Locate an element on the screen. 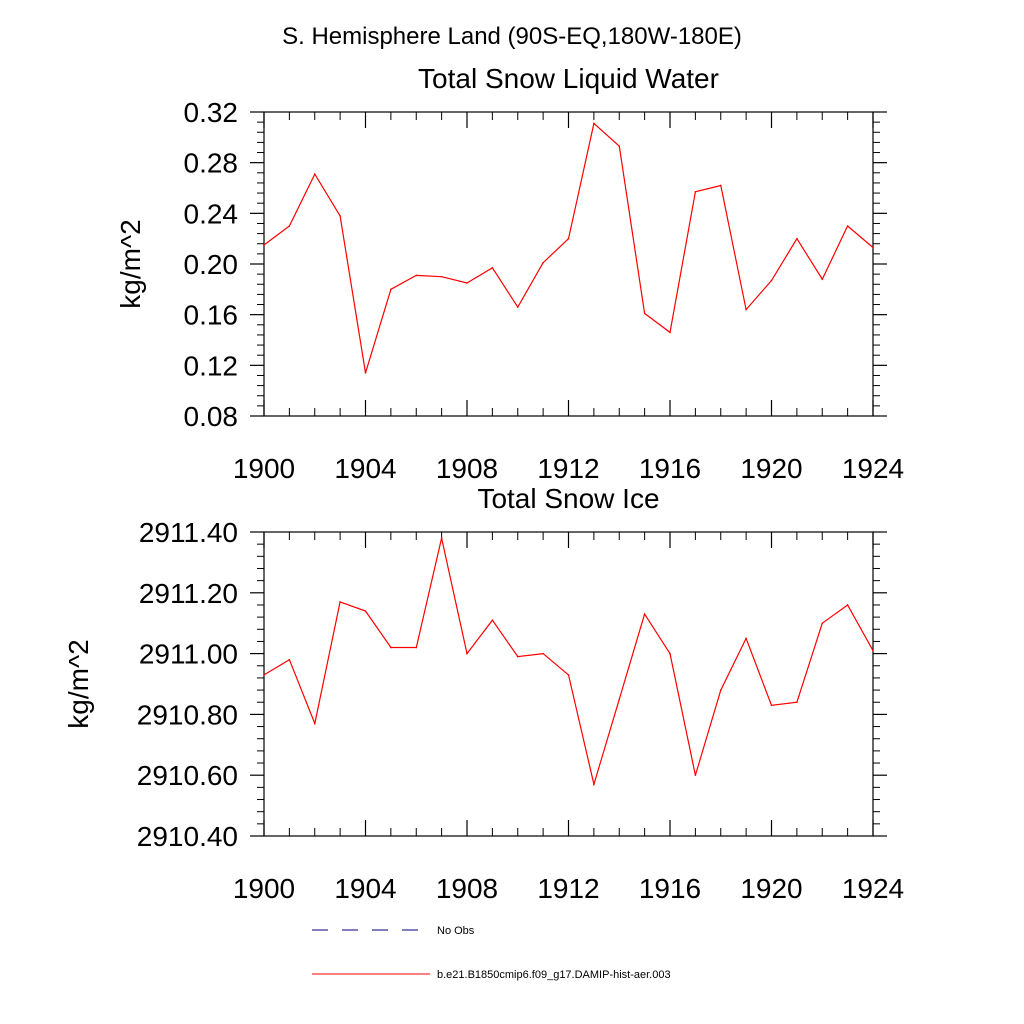  y-tick-label: 0.12 is located at coordinates (211, 365).